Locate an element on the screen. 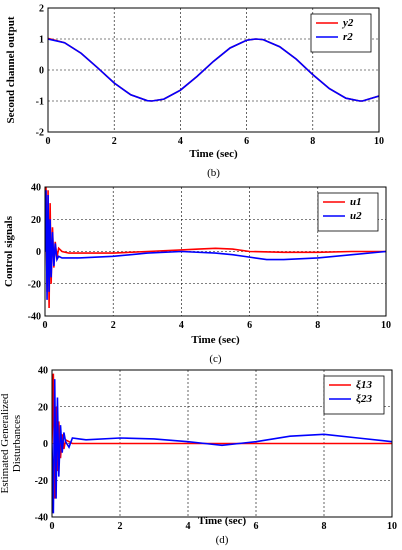  panel-caption: (c) is located at coordinates (215, 359).